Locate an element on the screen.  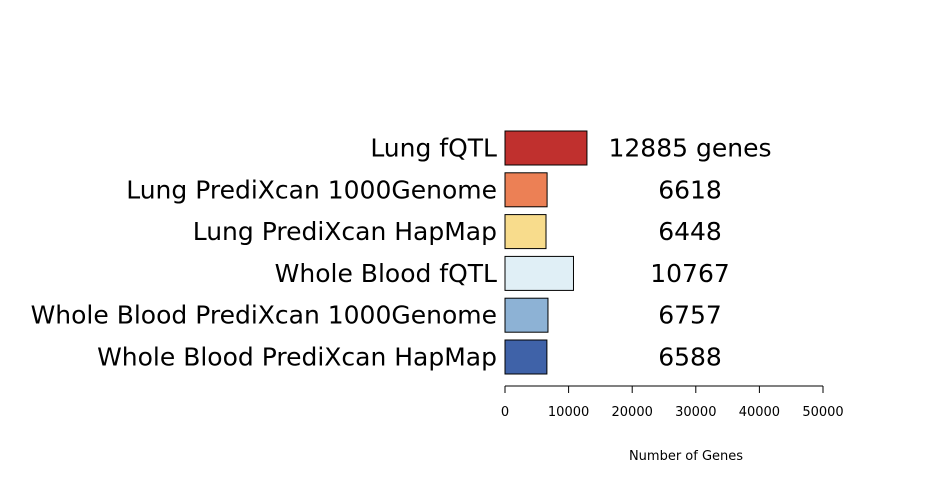
bar-whole-blood-predixcan-1000genome is located at coordinates (526, 315).